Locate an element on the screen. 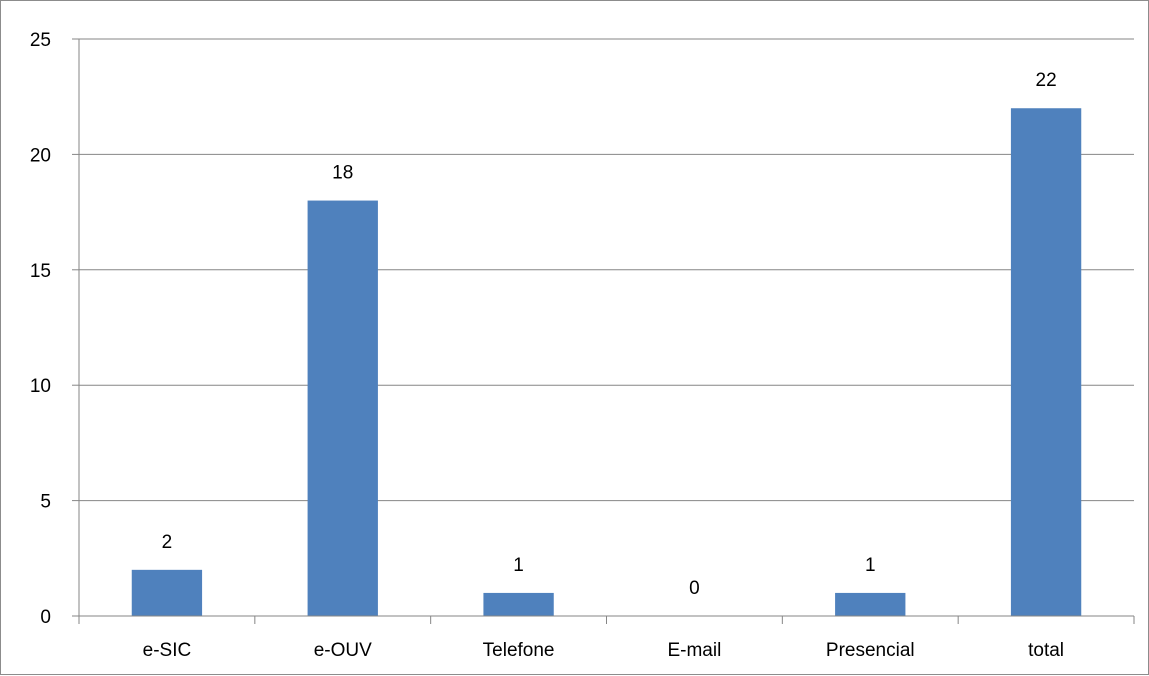  data-label-Presencial: 1 is located at coordinates (870, 565).